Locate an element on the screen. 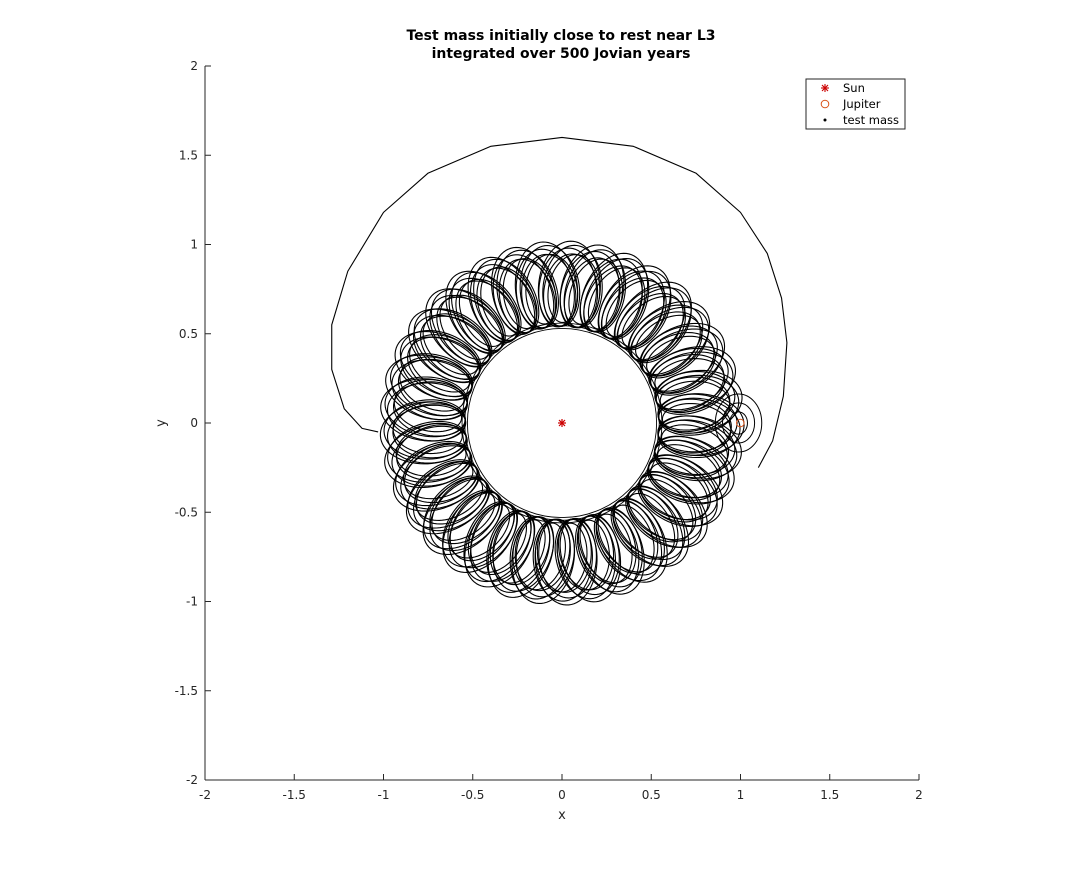  legend-item-sun: Sun is located at coordinates (843, 88).